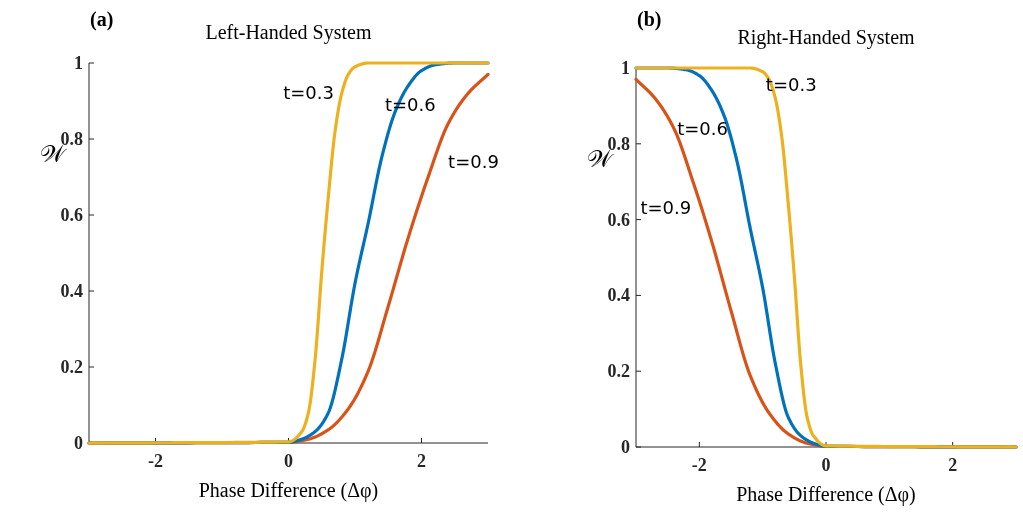  What do you see at coordinates (288, 32) in the screenshot?
I see `chart-title: Left-Handed System` at bounding box center [288, 32].